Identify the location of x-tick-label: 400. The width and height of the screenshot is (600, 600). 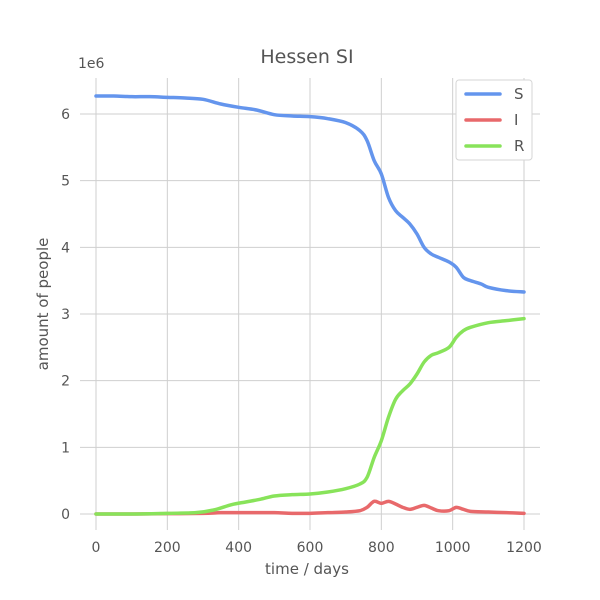
(238, 548).